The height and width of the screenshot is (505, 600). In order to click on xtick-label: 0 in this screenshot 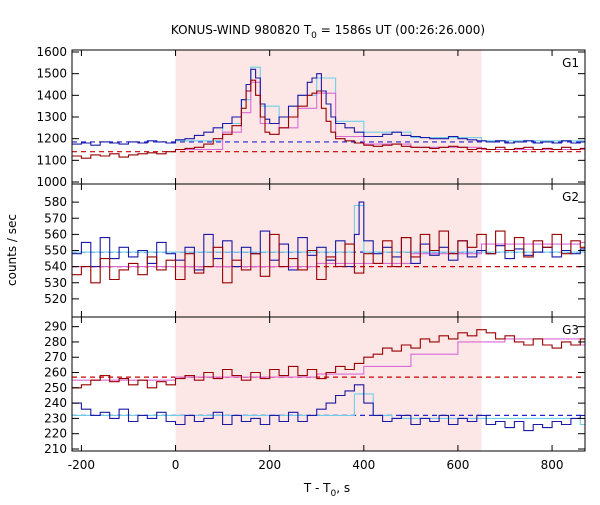, I will do `click(176, 465)`.